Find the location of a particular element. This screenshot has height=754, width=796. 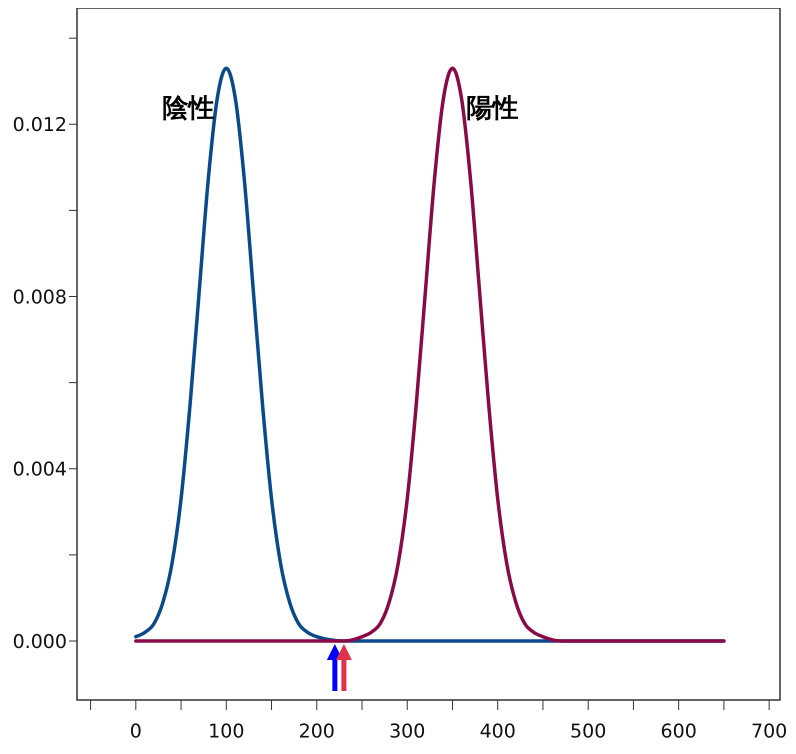

x-tick-label: 600 is located at coordinates (678, 731).